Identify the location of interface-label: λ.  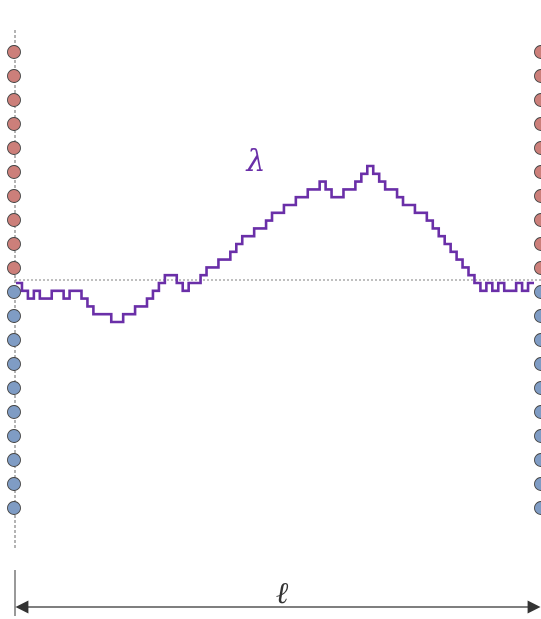
(255, 161).